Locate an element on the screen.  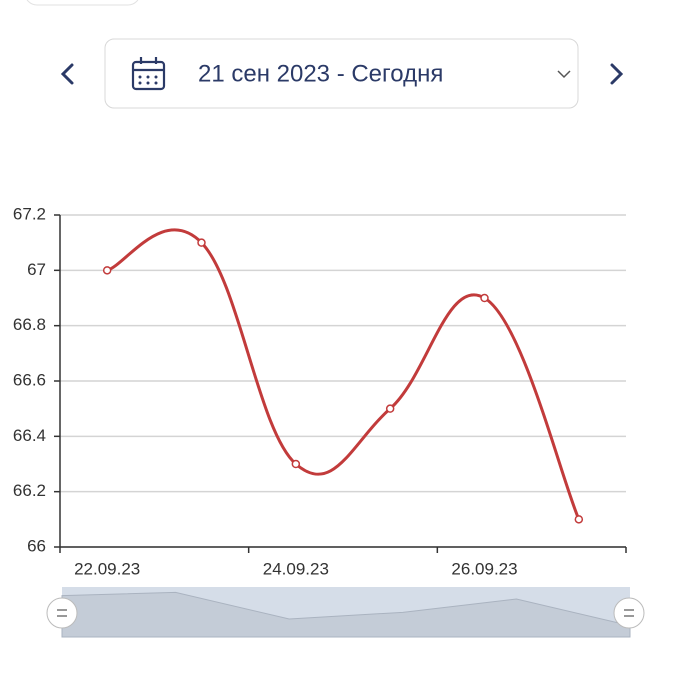
zoom-preview is located at coordinates (346, 614).